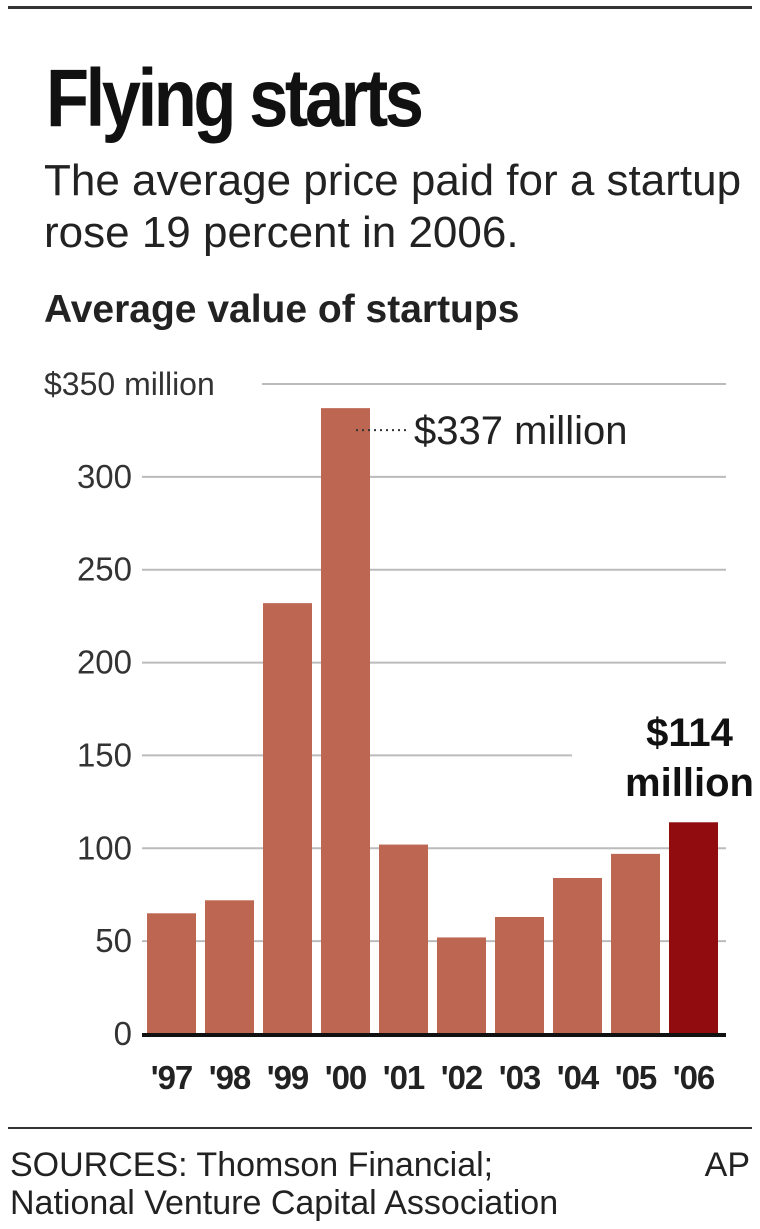 The height and width of the screenshot is (1229, 760). What do you see at coordinates (380, 7) in the screenshot?
I see `top-rule` at bounding box center [380, 7].